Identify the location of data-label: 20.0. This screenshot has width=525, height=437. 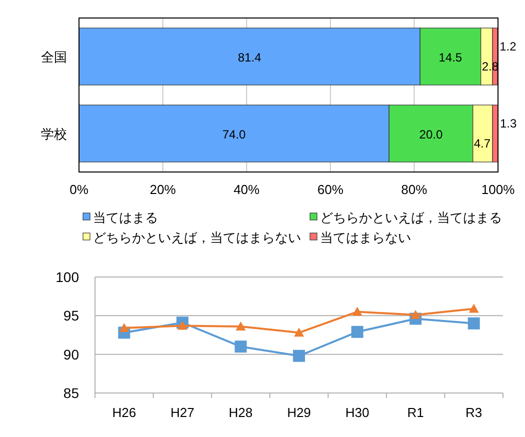
(431, 135).